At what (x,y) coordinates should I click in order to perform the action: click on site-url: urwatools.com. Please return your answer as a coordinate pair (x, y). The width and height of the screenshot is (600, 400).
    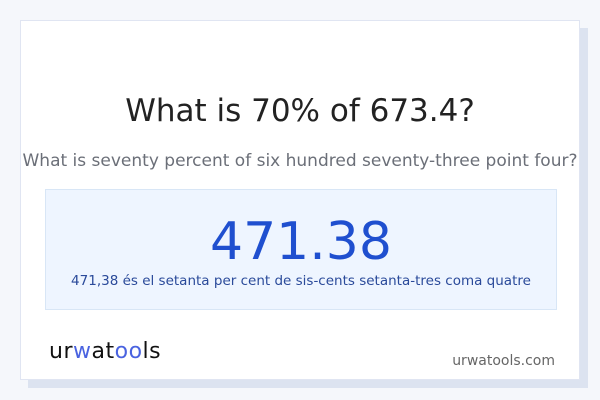
    Looking at the image, I should click on (503, 361).